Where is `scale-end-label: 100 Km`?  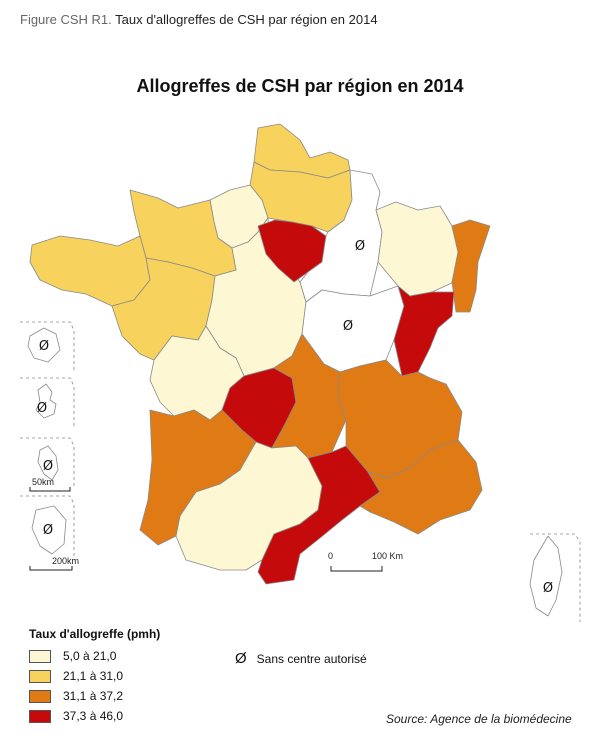
scale-end-label: 100 Km is located at coordinates (388, 556).